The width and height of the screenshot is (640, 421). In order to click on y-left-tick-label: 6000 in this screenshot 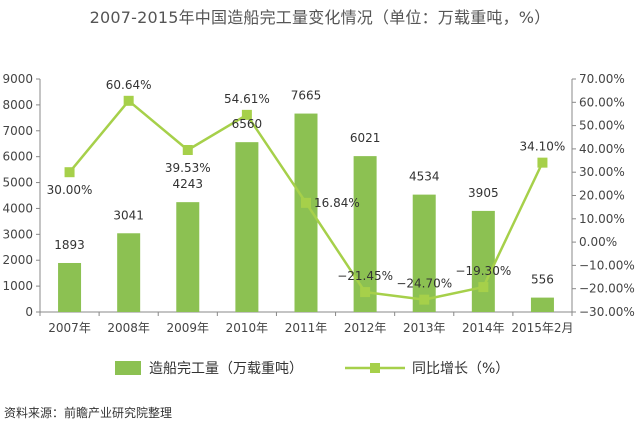, I will do `click(17, 157)`.